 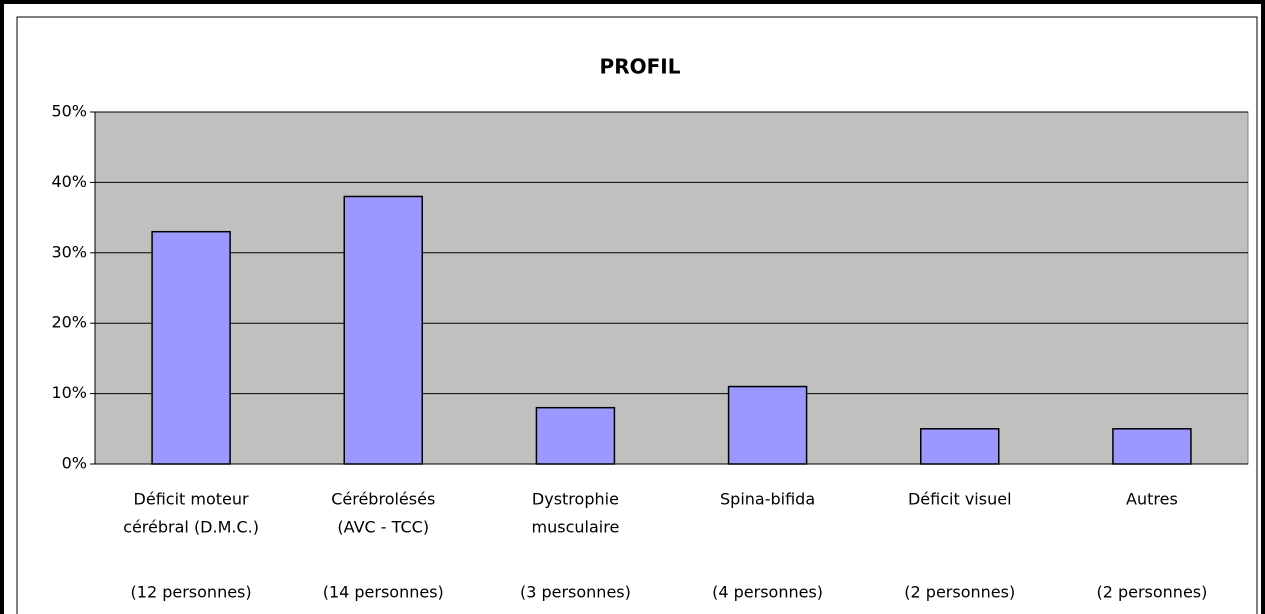 I want to click on y-tick-label: 10%, so click(x=69, y=392).